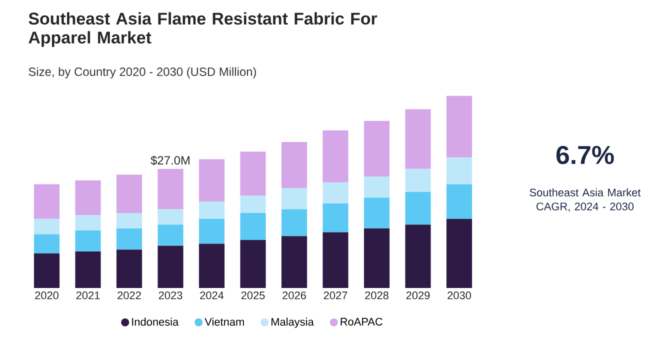  I want to click on x-tick-label: 2029, so click(418, 296).